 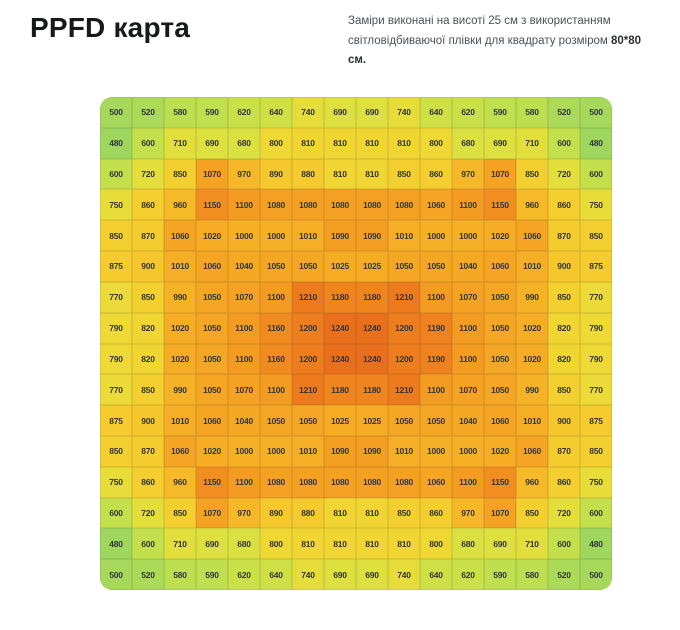 I want to click on heatmap-cell: 960, so click(x=532, y=482).